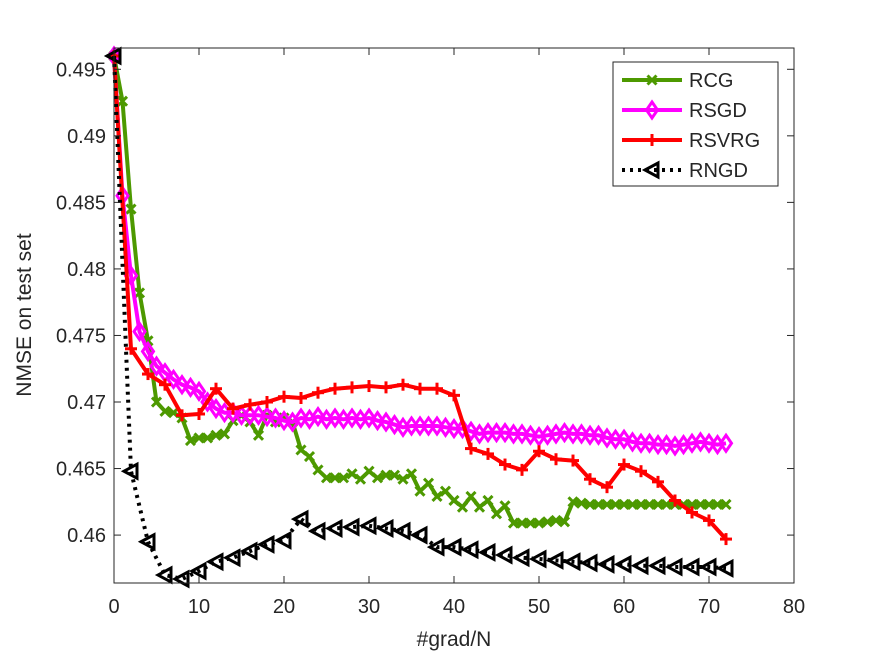  I want to click on legend-marker-rsgd, so click(652, 110).